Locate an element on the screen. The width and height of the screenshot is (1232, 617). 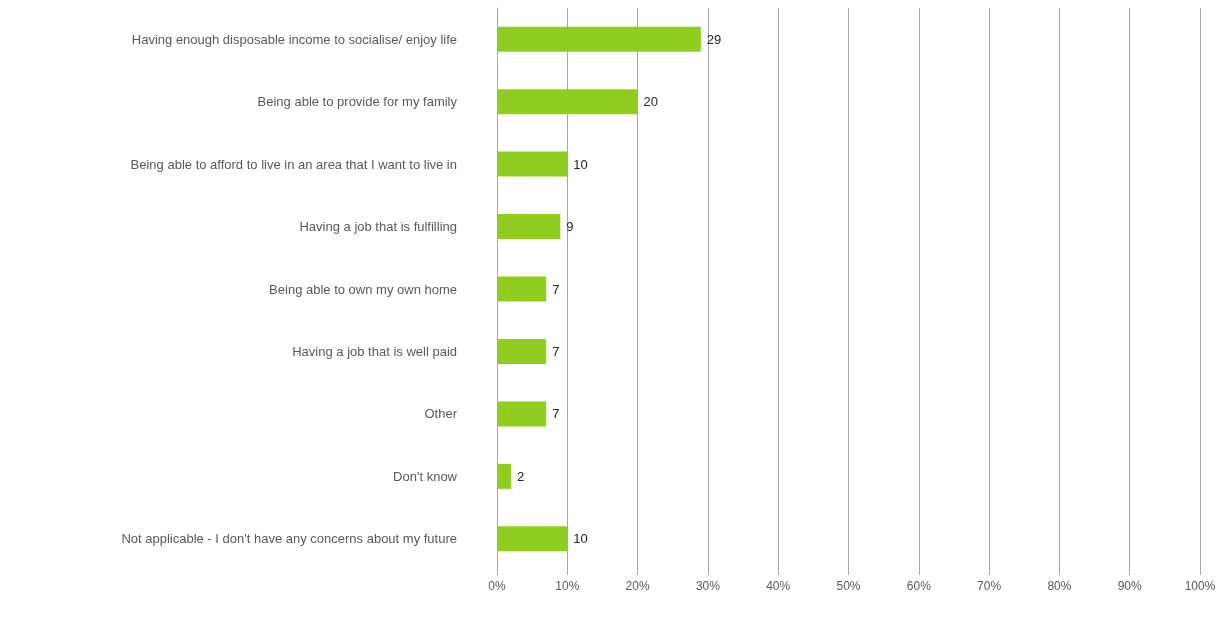
y-tick-label: Not applicable - I don't have any concerns about my future is located at coordinates (289, 539).